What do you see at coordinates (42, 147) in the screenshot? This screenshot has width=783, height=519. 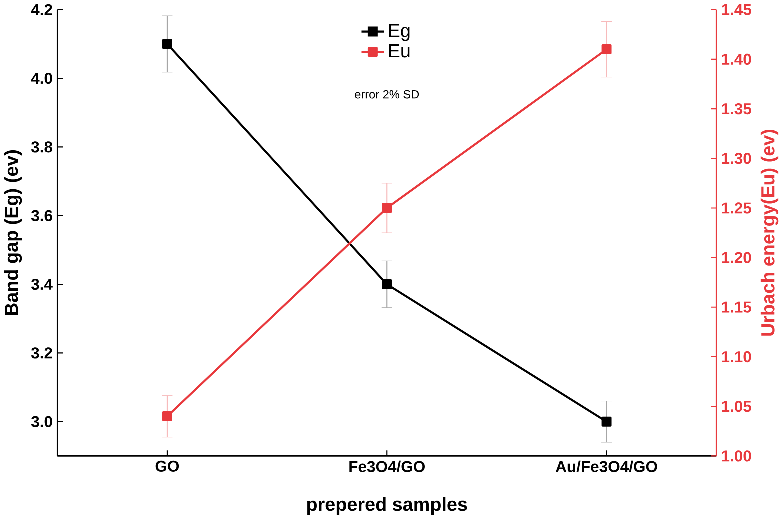 I see `y-tick-label: 3.8` at bounding box center [42, 147].